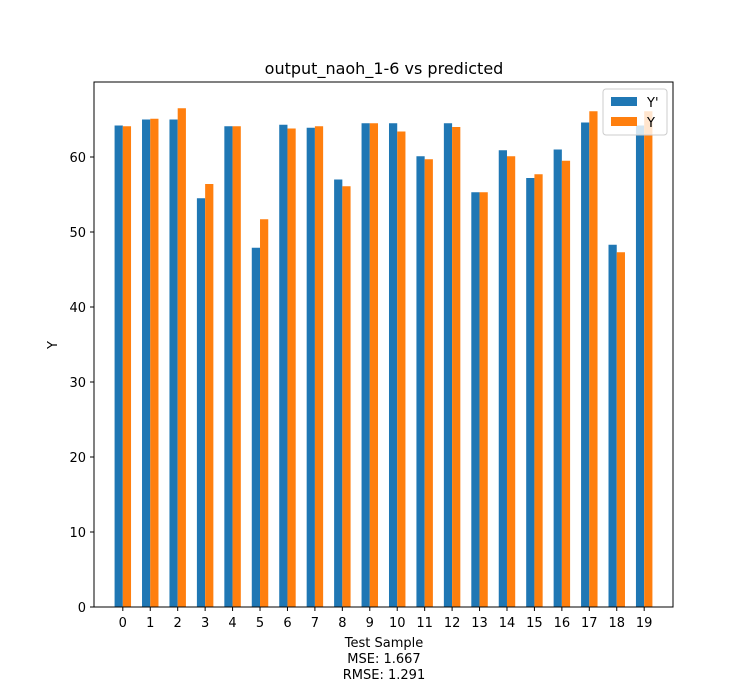  Describe the element at coordinates (652, 103) in the screenshot. I see `legend-label-y-prime: Y'` at that location.